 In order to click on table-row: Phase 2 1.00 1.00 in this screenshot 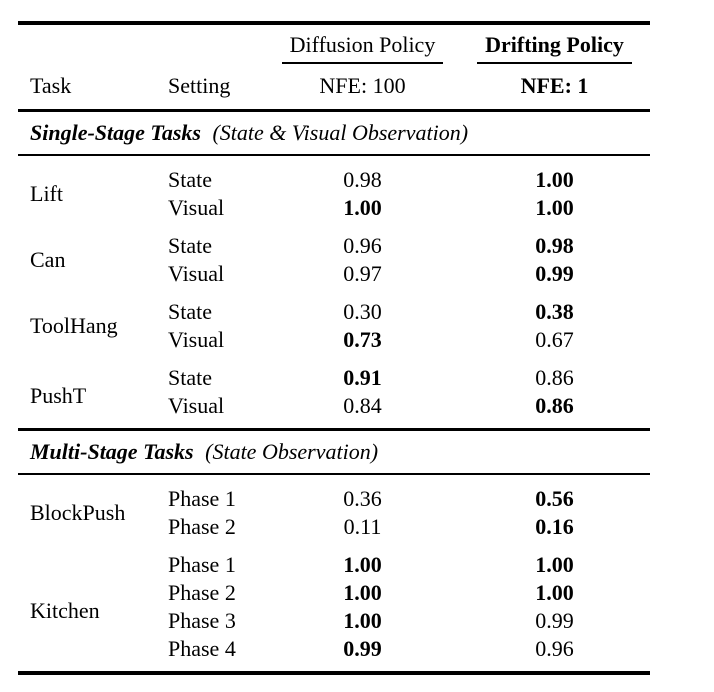, I will do `click(334, 593)`.